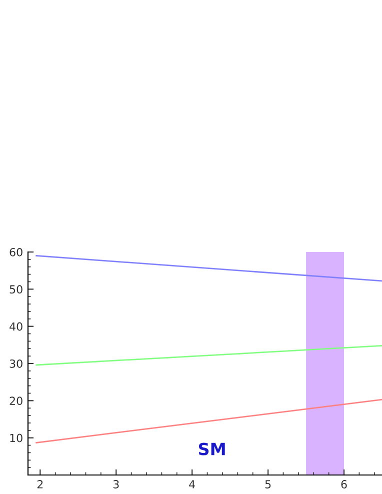 The width and height of the screenshot is (382, 494). Describe the element at coordinates (40, 484) in the screenshot. I see `x-tick-label: 2` at that location.